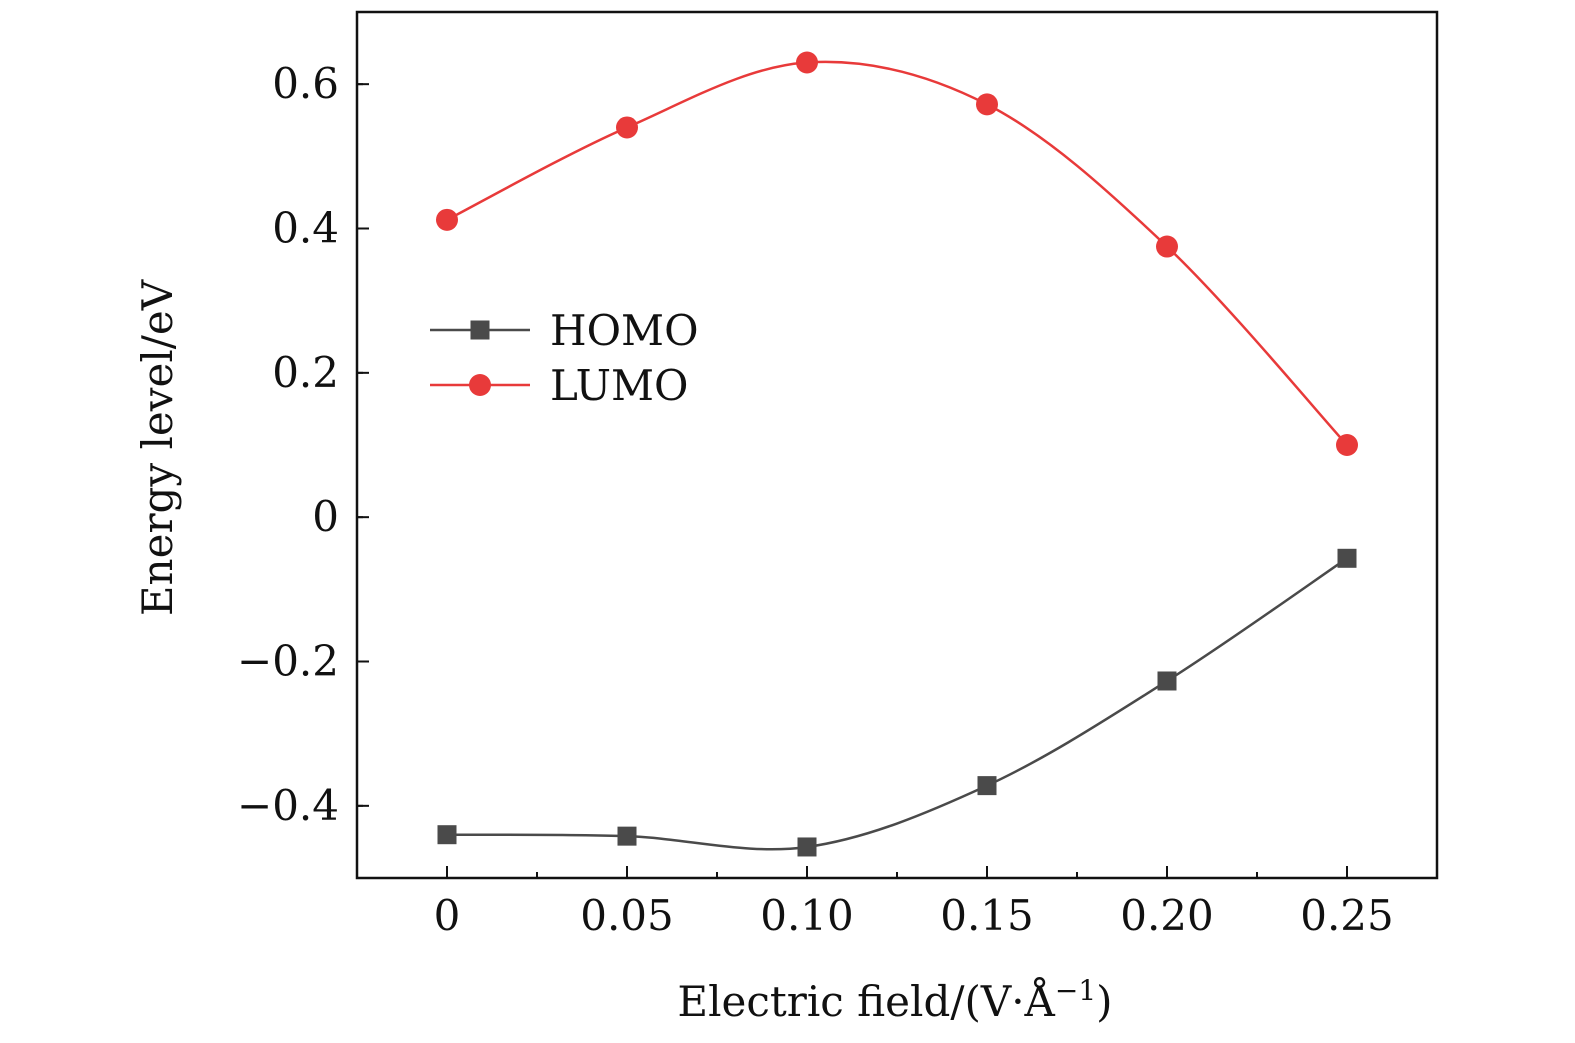  Describe the element at coordinates (480, 330) in the screenshot. I see `legend-homo-marker` at that location.